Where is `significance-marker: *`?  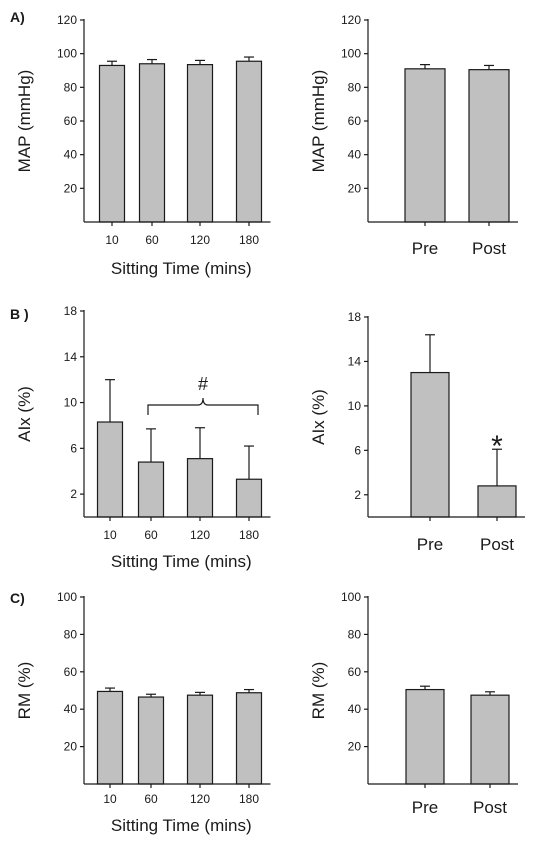 significance-marker: * is located at coordinates (497, 446).